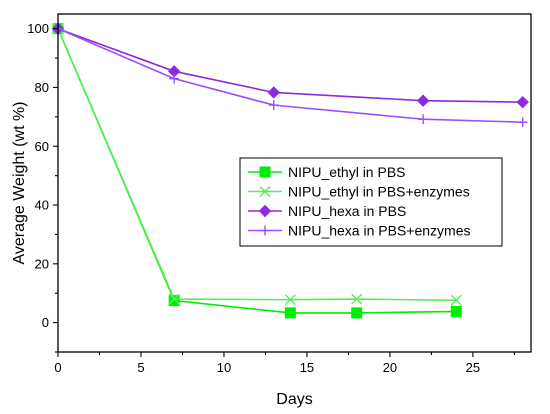 This screenshot has width=550, height=414. What do you see at coordinates (42, 87) in the screenshot?
I see `y-tick-label: 80` at bounding box center [42, 87].